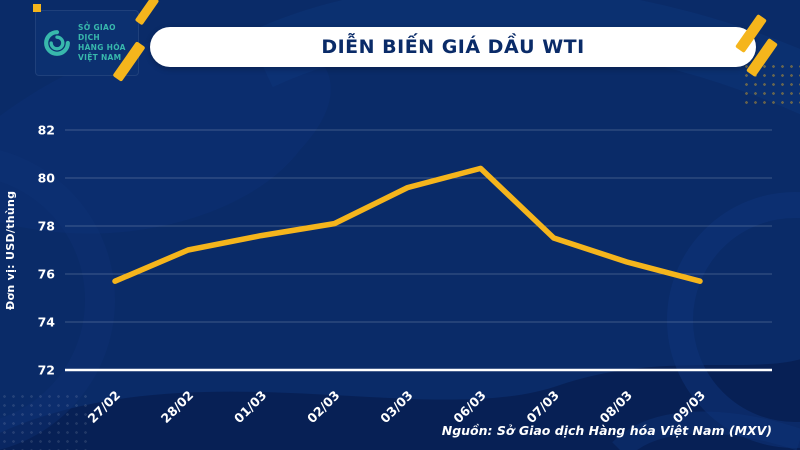 The width and height of the screenshot is (800, 450). What do you see at coordinates (250, 407) in the screenshot?
I see `x-axis-tick-label: 01/03` at bounding box center [250, 407].